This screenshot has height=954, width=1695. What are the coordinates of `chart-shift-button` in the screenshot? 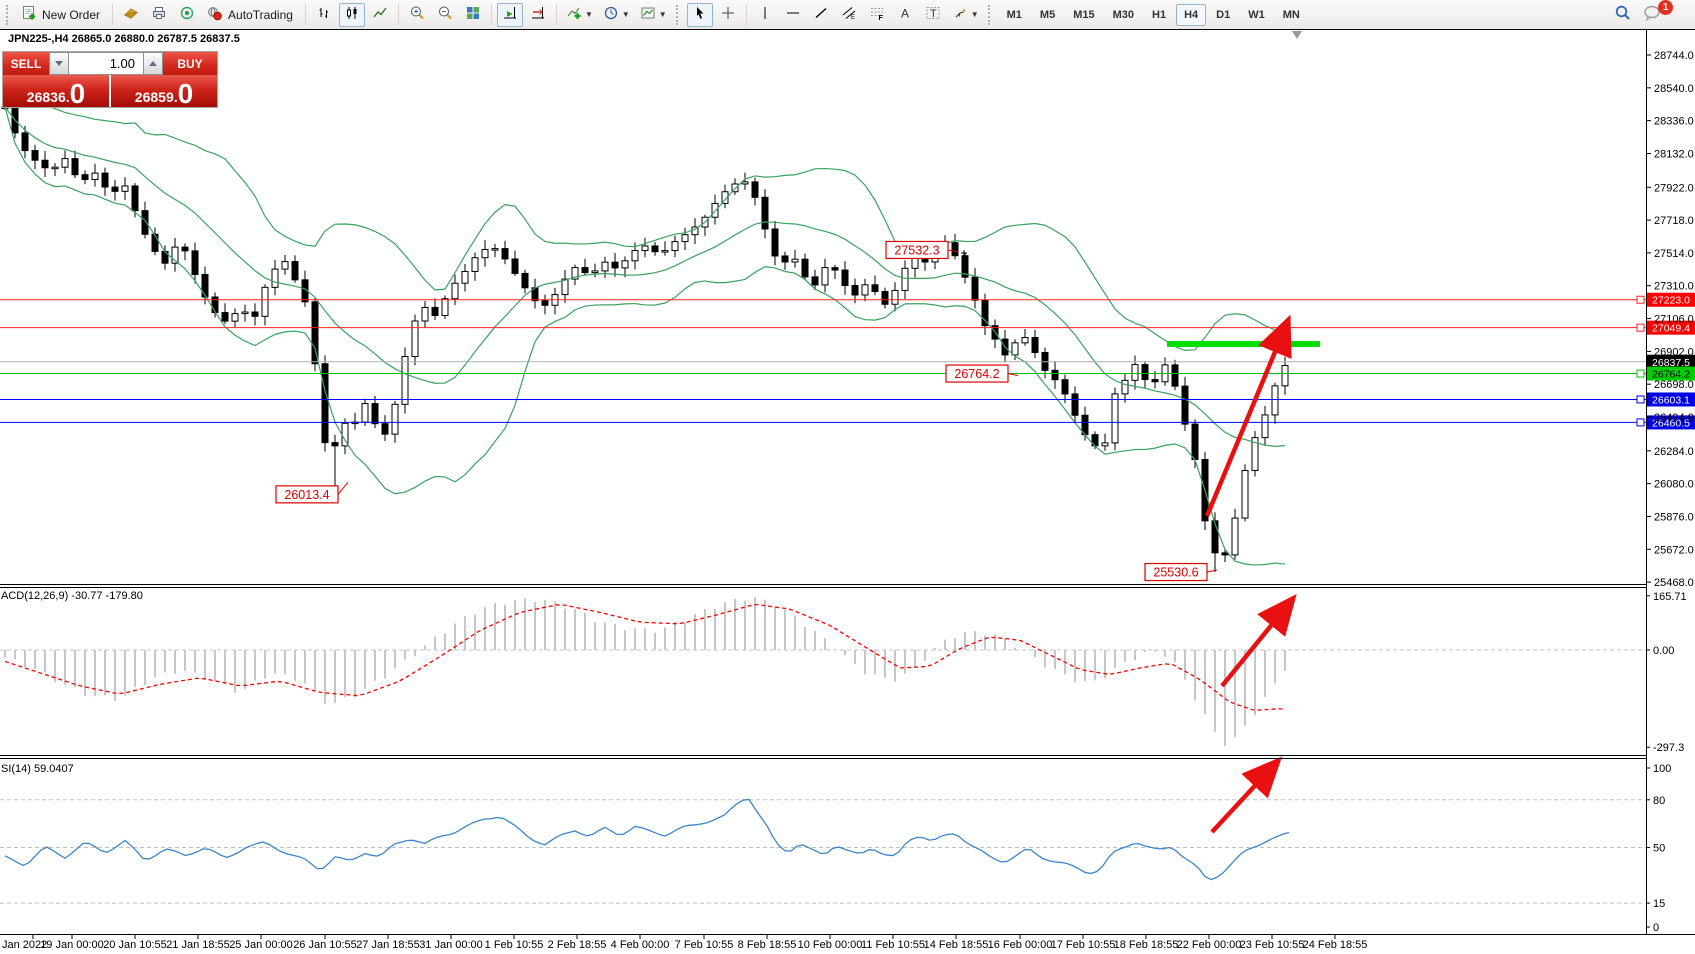 It's located at (538, 15).